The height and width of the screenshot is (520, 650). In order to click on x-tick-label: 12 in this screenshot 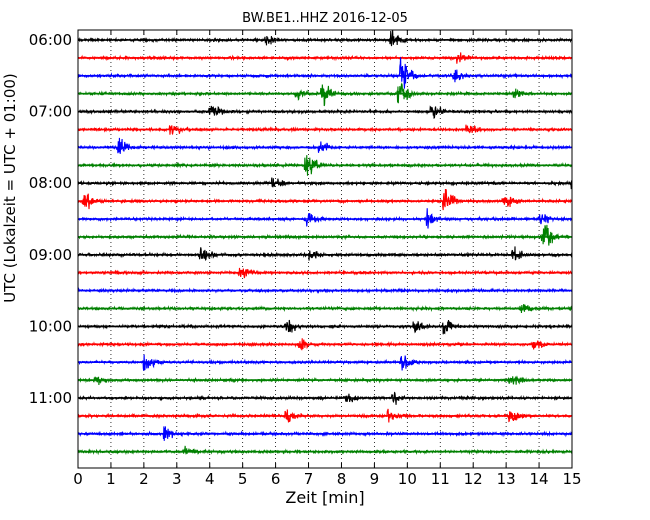, I will do `click(473, 479)`.